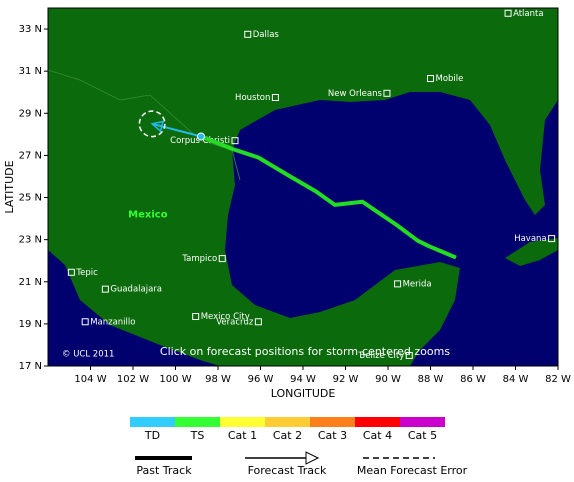 The width and height of the screenshot is (574, 482). What do you see at coordinates (531, 252) in the screenshot?
I see `cuba` at bounding box center [531, 252].